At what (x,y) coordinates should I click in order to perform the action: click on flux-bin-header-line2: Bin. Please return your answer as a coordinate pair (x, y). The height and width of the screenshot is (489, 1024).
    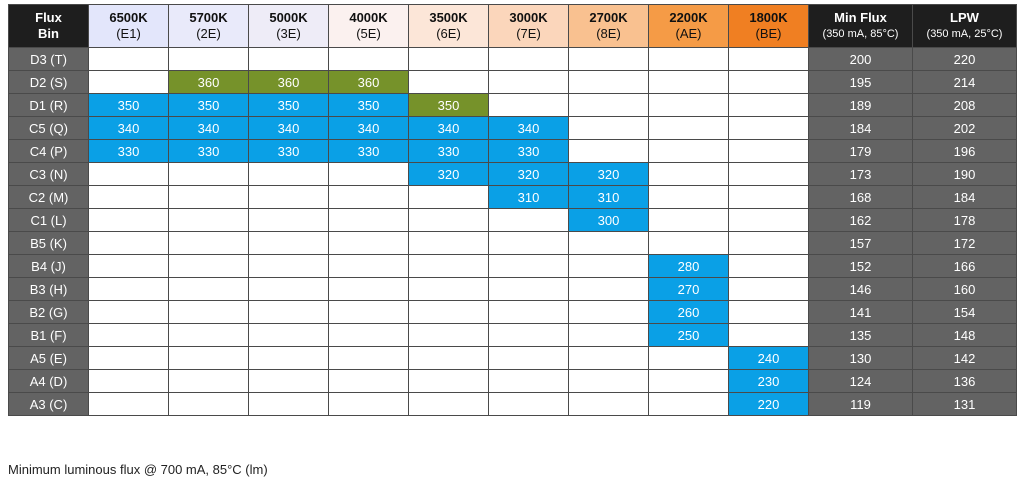
    Looking at the image, I should click on (48, 33).